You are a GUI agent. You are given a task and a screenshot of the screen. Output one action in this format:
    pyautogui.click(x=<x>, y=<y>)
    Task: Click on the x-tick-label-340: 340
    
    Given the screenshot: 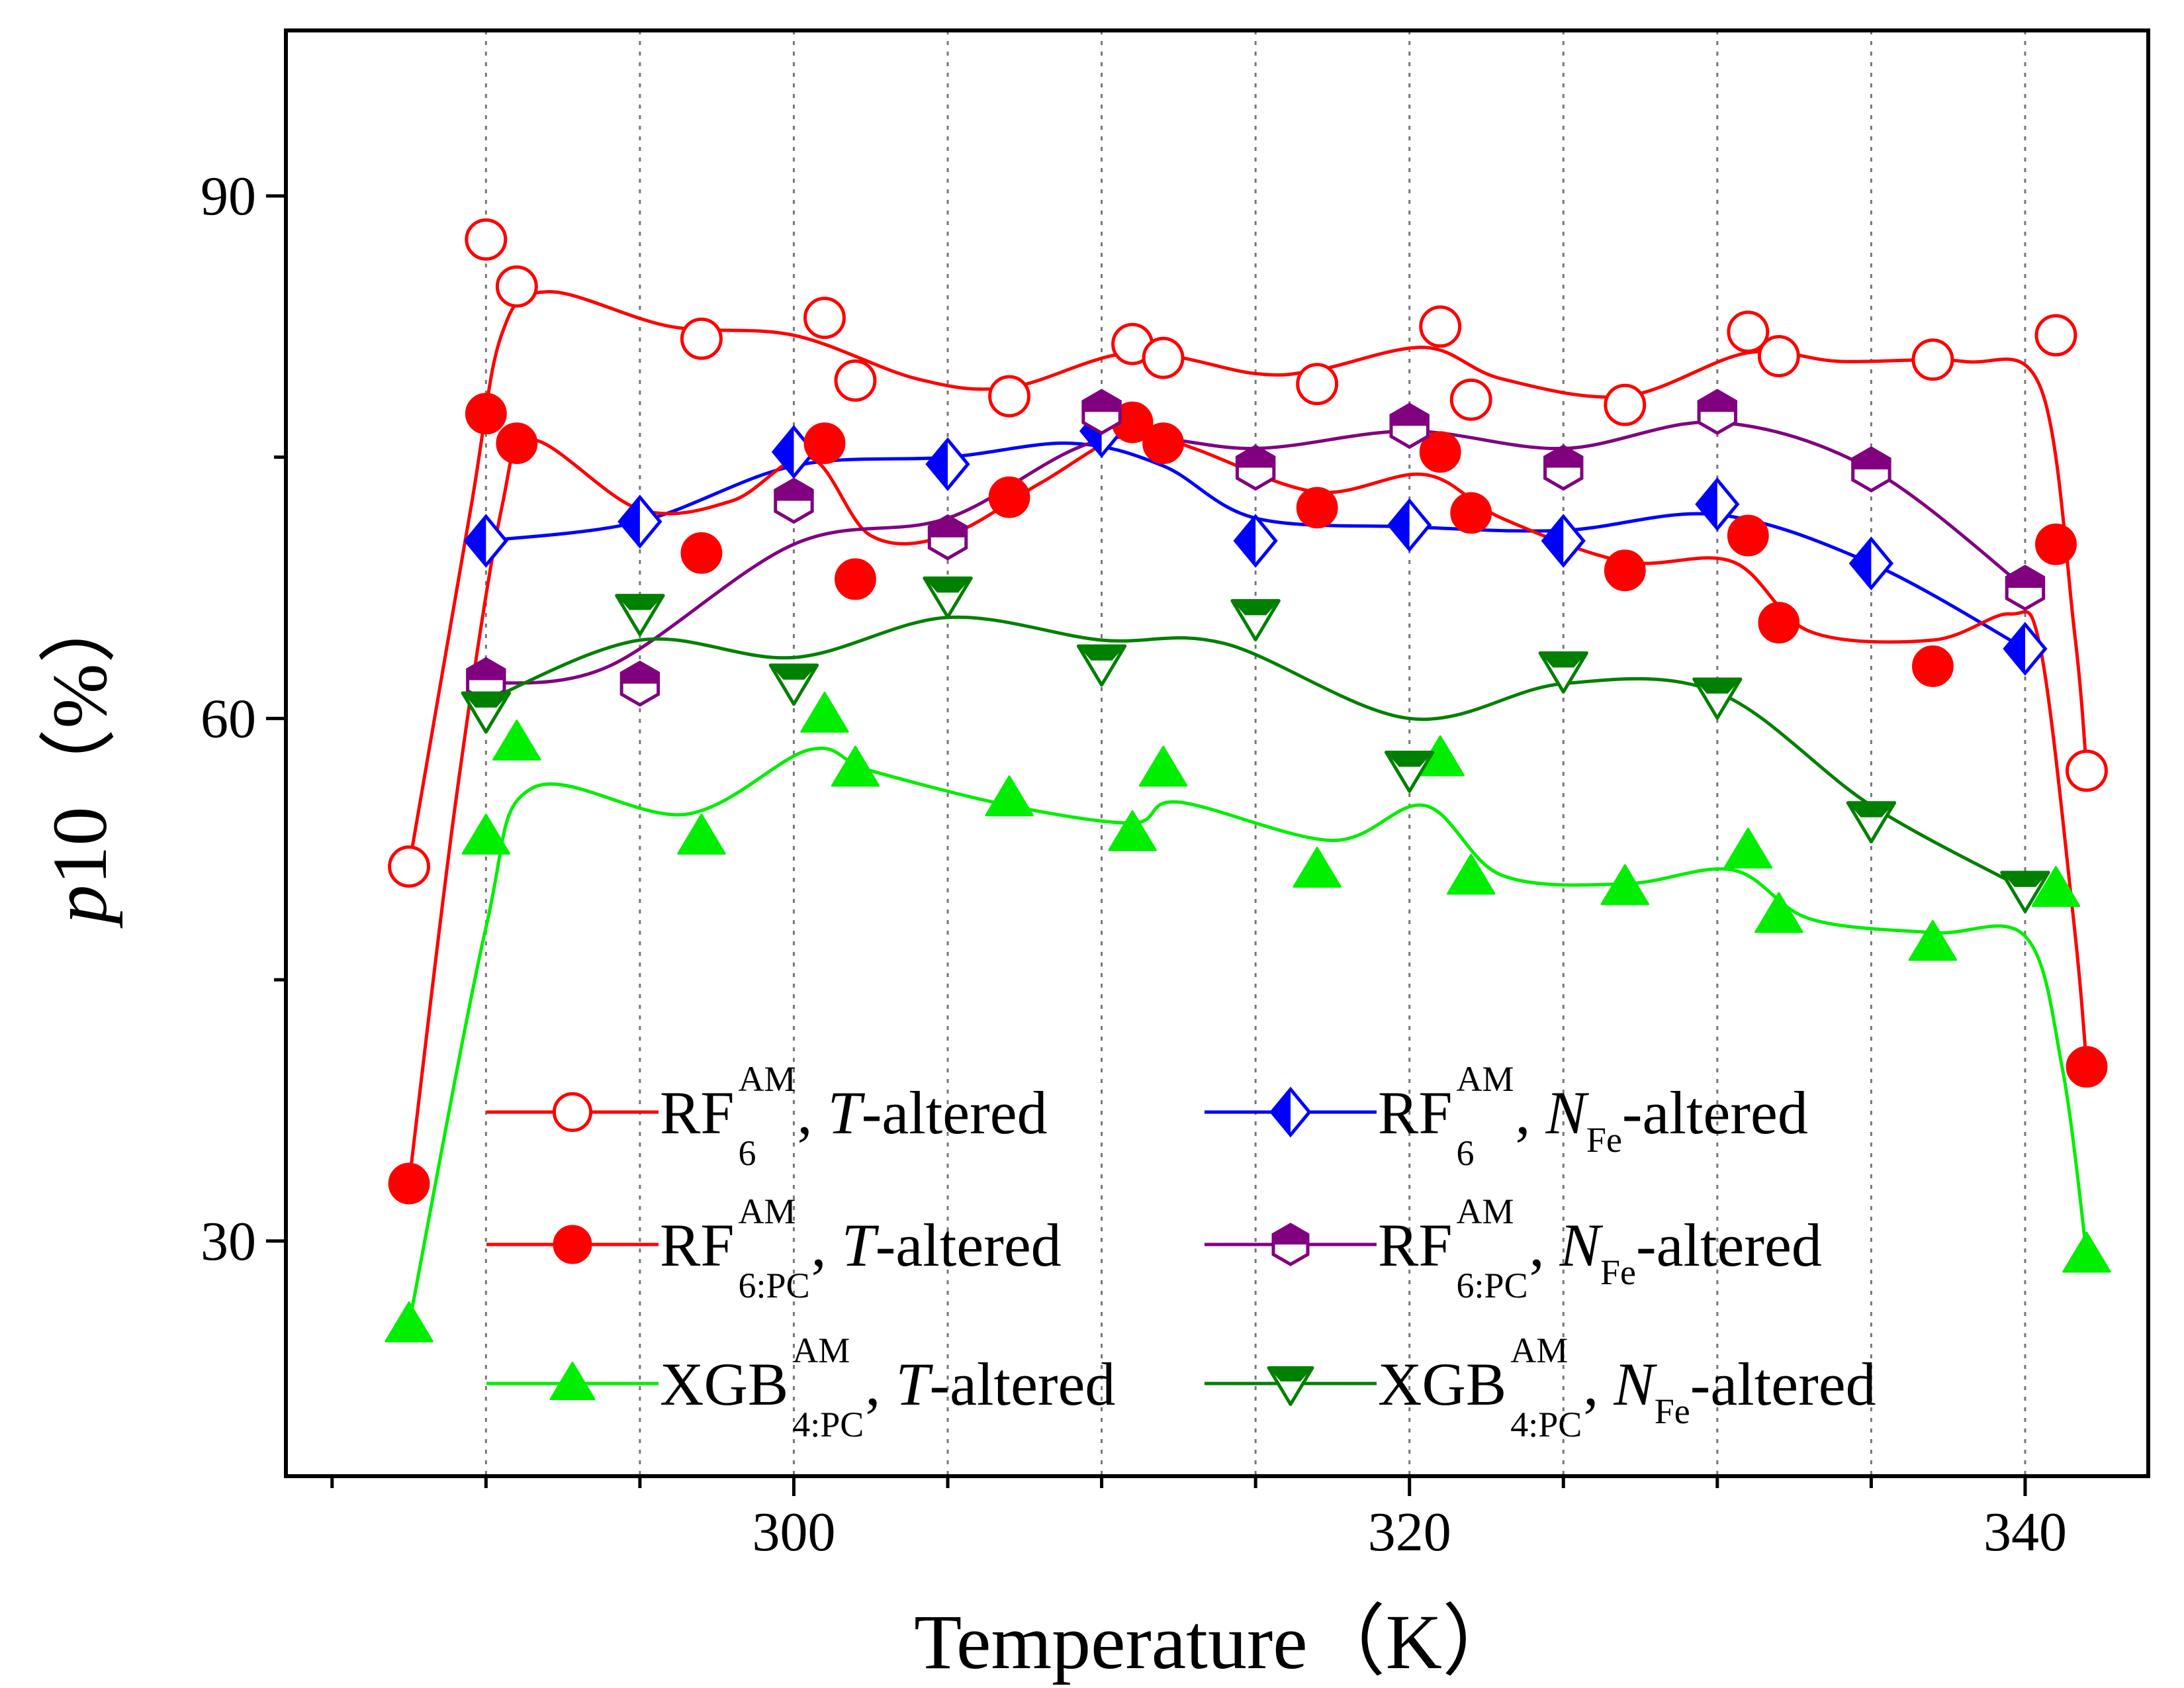 What is the action you would take?
    pyautogui.click(x=2025, y=1532)
    